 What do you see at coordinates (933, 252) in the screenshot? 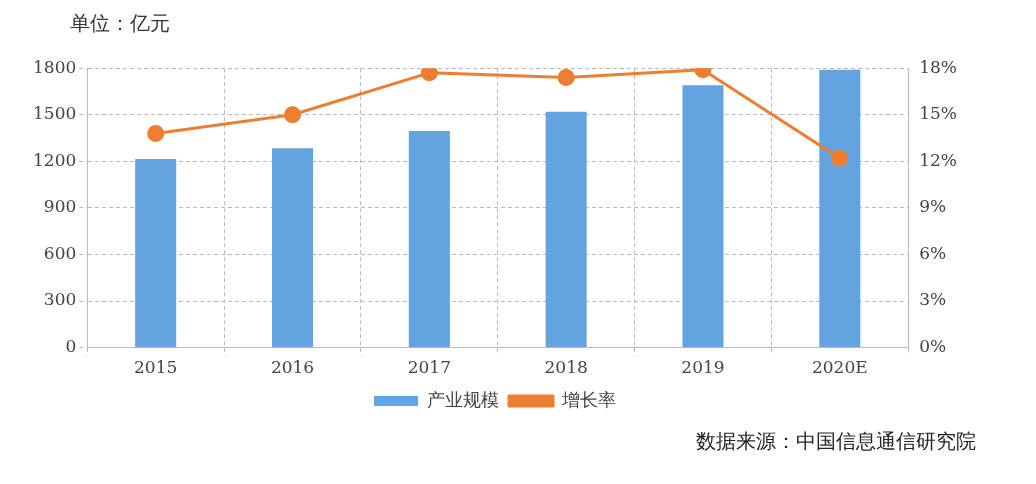
I see `y2-tick-label: 6%` at bounding box center [933, 252].